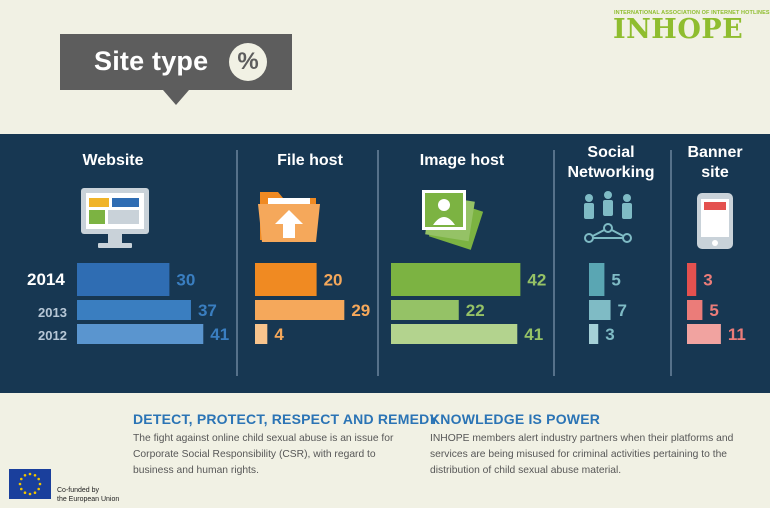  What do you see at coordinates (30, 484) in the screenshot?
I see `eu-flag-icon` at bounding box center [30, 484].